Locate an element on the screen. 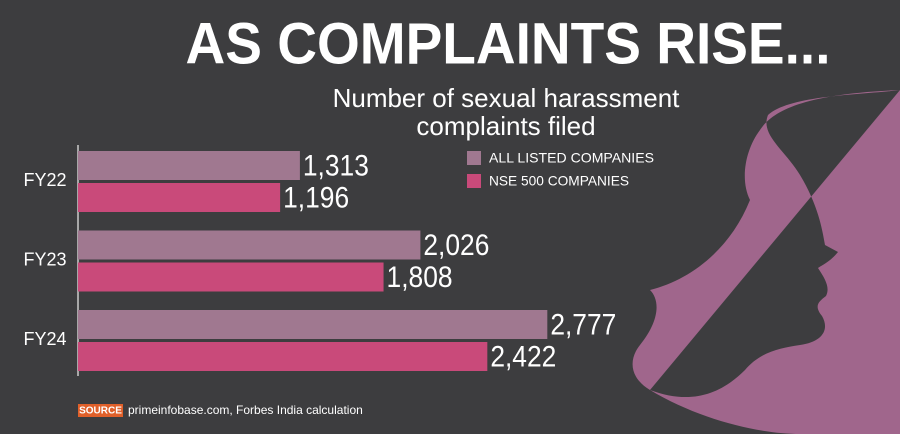 This screenshot has width=900, height=434. legend-label: NSE 500 COMPANIES is located at coordinates (559, 181).